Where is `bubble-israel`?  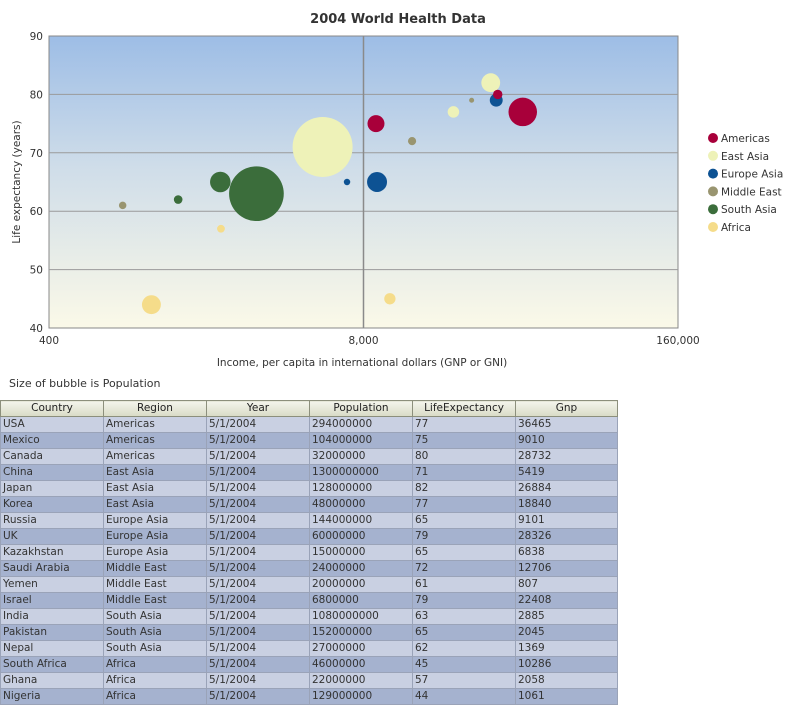
bubble-israel is located at coordinates (472, 100).